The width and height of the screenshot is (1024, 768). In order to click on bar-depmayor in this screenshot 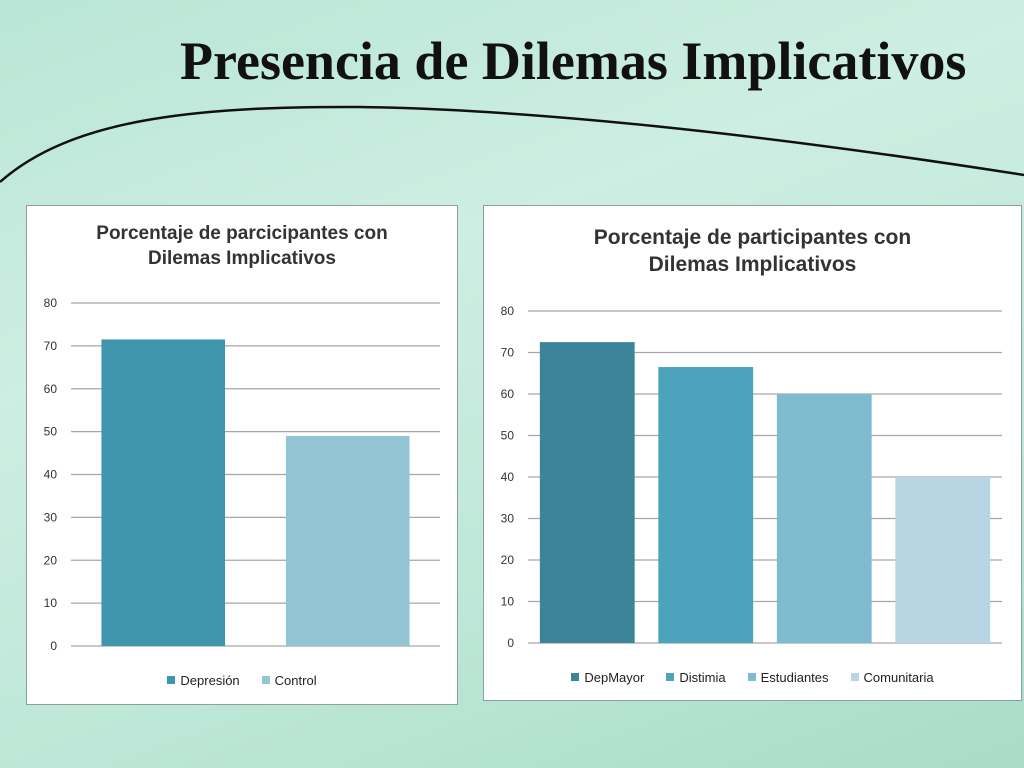, I will do `click(587, 492)`.